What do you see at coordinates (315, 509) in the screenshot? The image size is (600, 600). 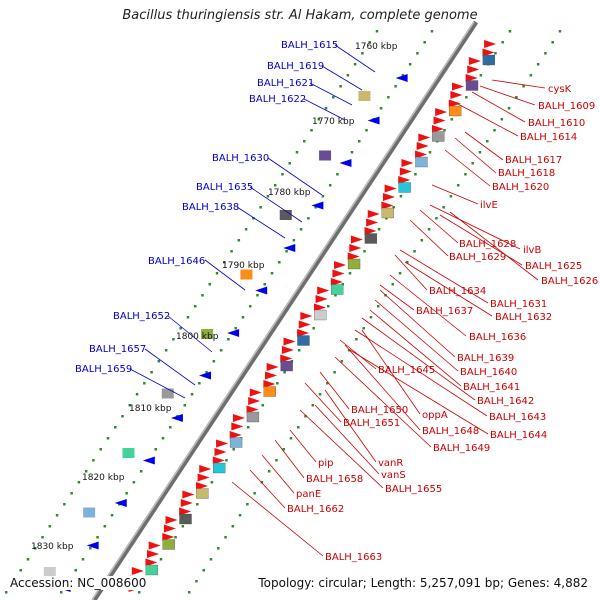 I see `gene-label: BALH_1662` at bounding box center [315, 509].